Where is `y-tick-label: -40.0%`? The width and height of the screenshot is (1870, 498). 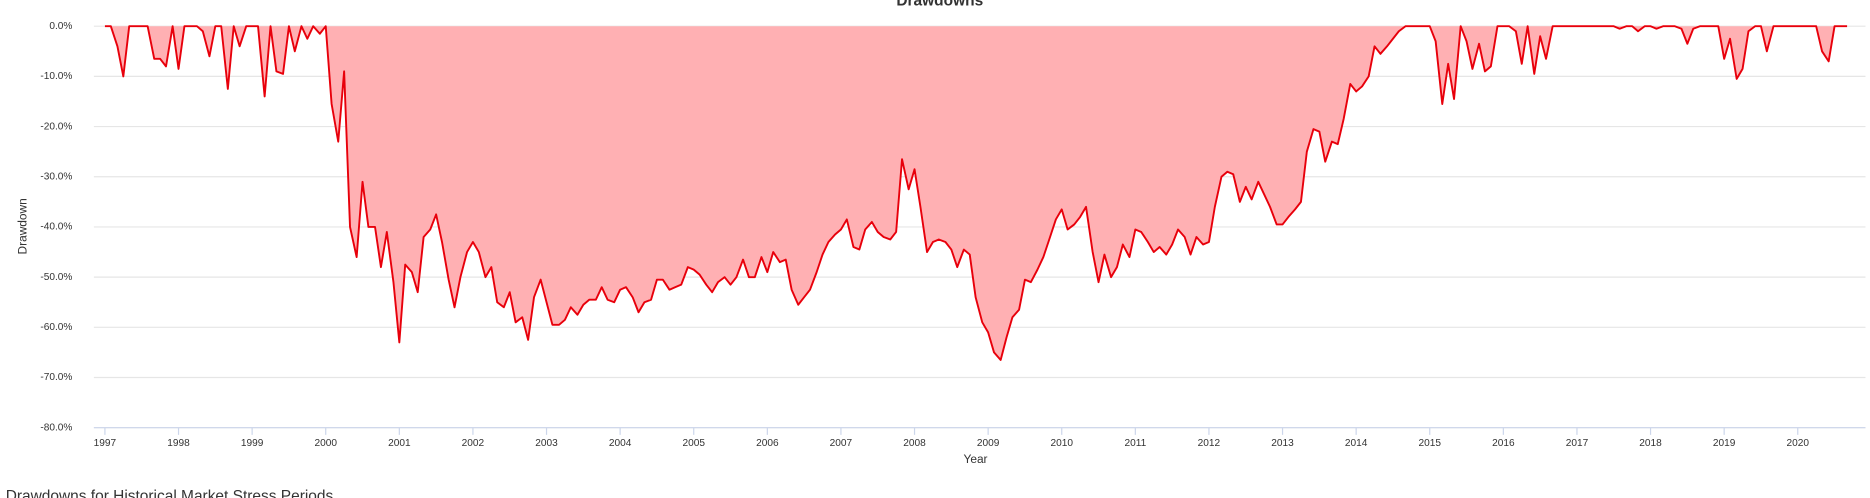 y-tick-label: -40.0% is located at coordinates (56, 227).